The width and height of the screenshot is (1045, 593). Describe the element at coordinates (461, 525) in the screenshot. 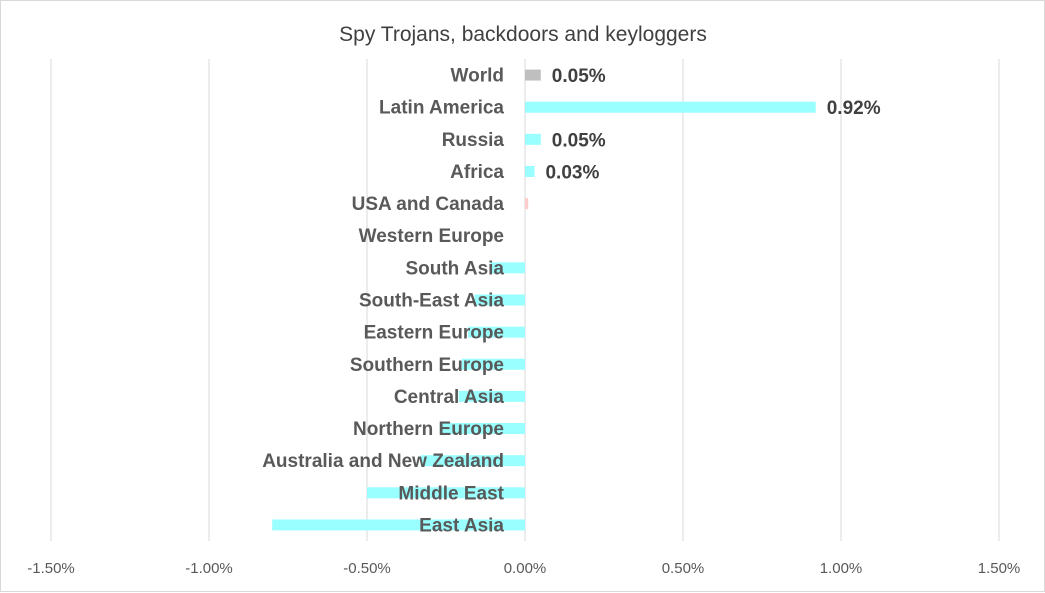

I see `category-label: East Asia` at that location.